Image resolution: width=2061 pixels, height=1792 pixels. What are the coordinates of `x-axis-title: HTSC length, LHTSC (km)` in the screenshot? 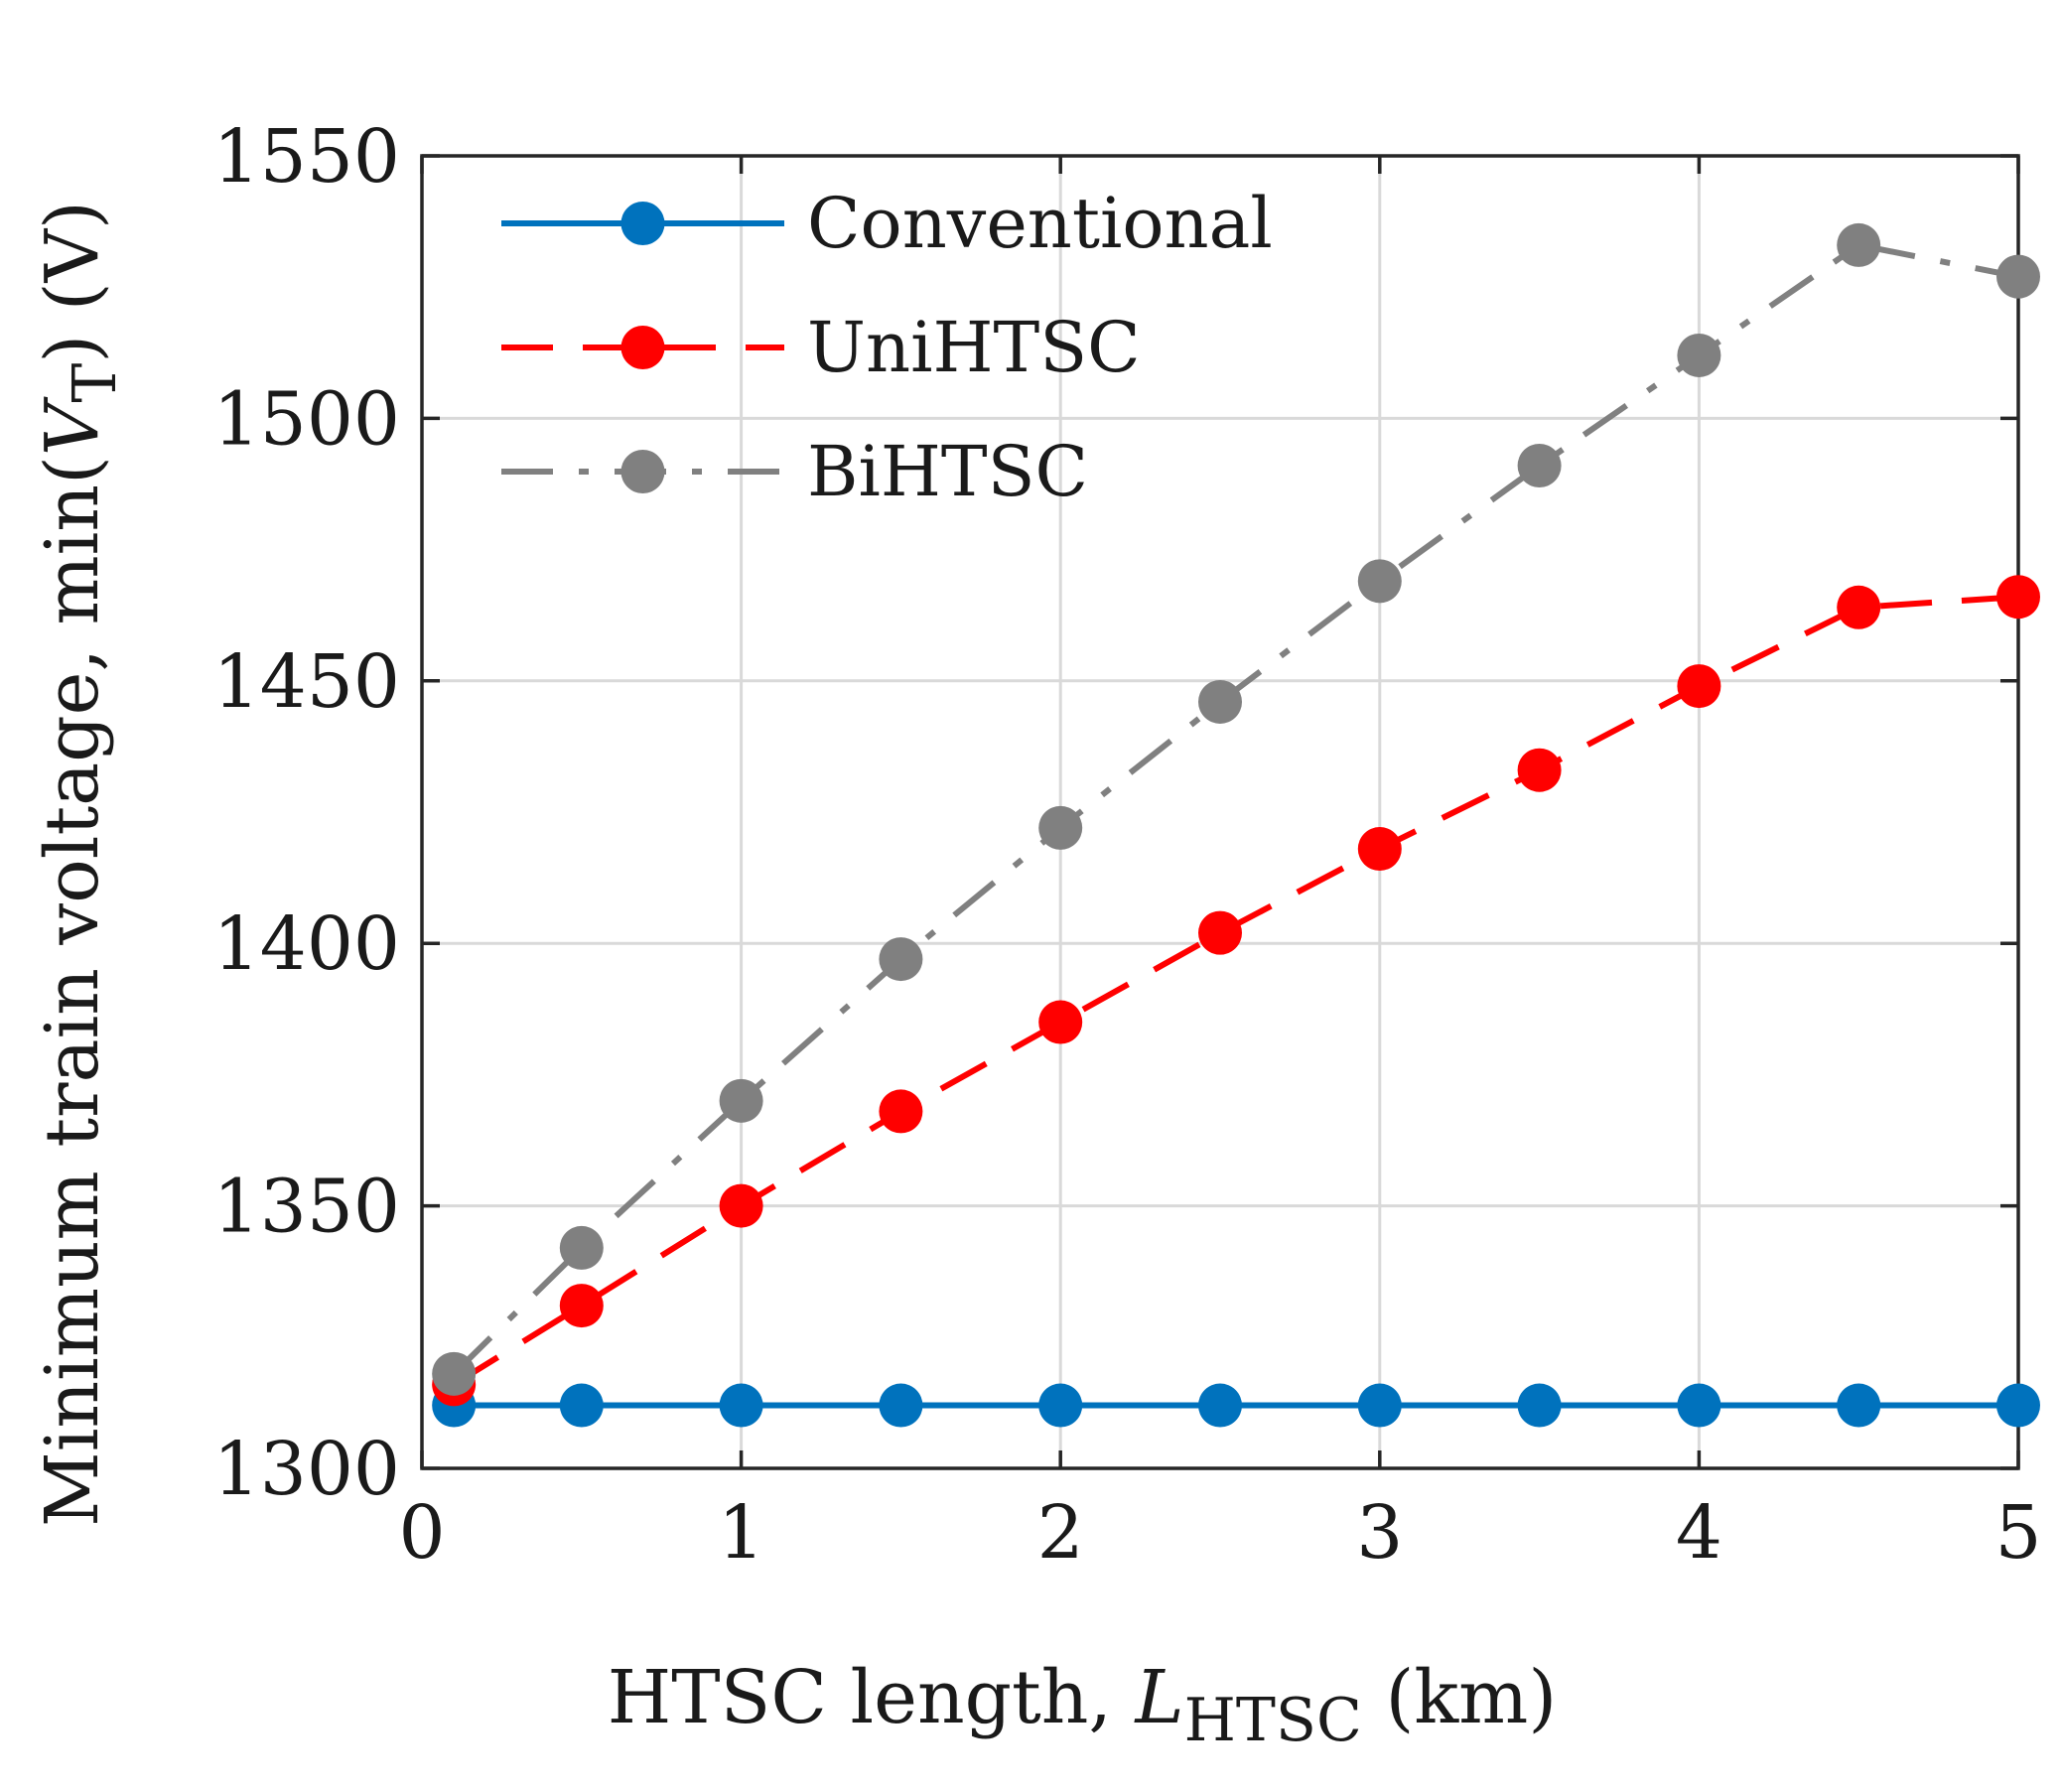 It's located at (1082, 1705).